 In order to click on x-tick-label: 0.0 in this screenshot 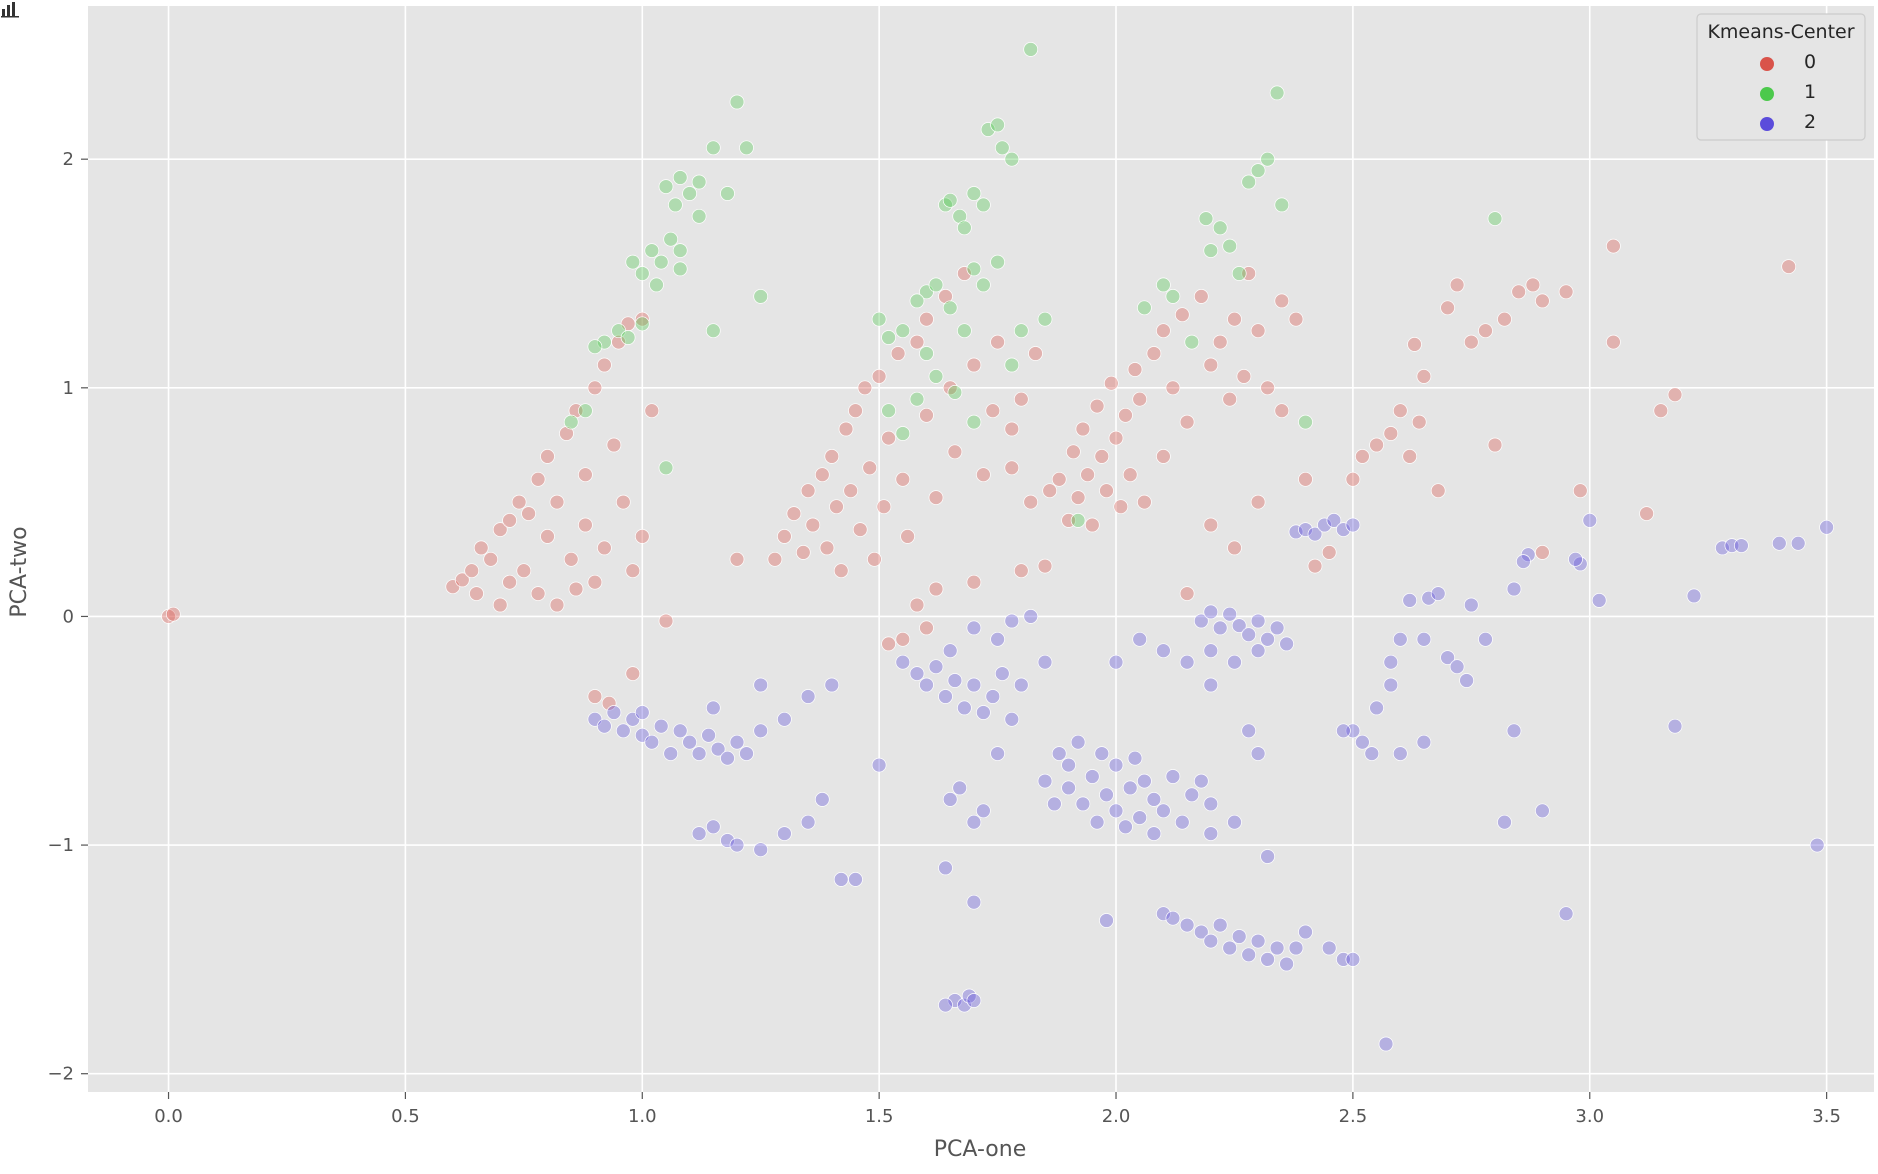, I will do `click(168, 1116)`.